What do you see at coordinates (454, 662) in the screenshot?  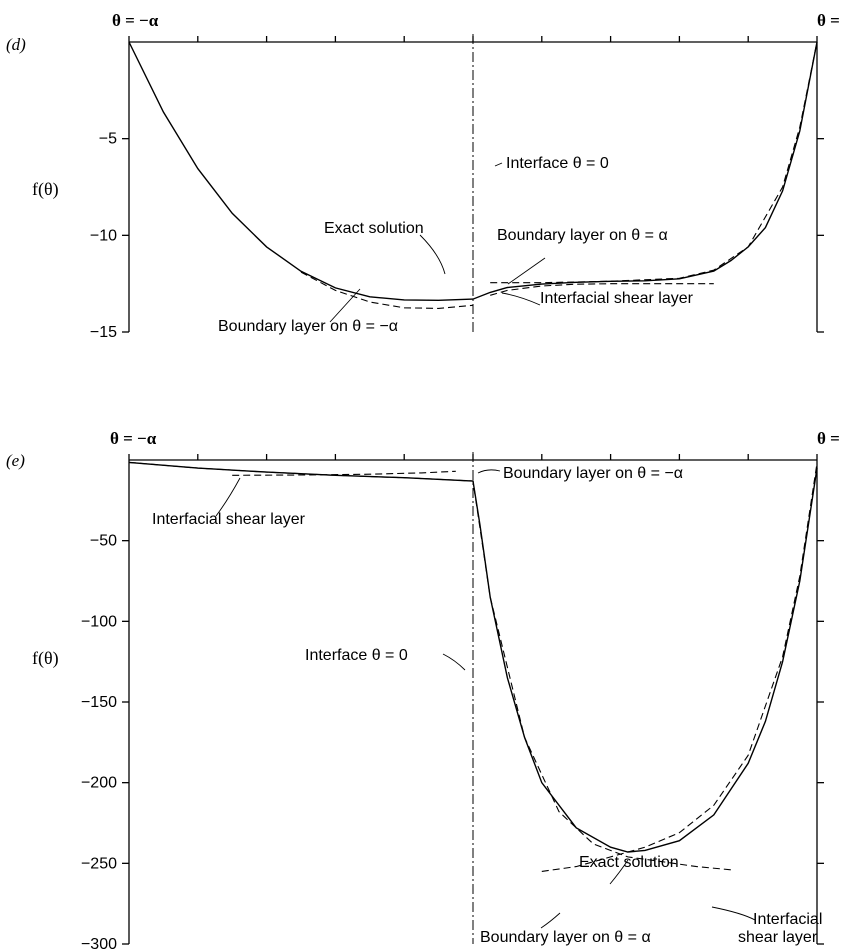 I see `leader-interface-e` at bounding box center [454, 662].